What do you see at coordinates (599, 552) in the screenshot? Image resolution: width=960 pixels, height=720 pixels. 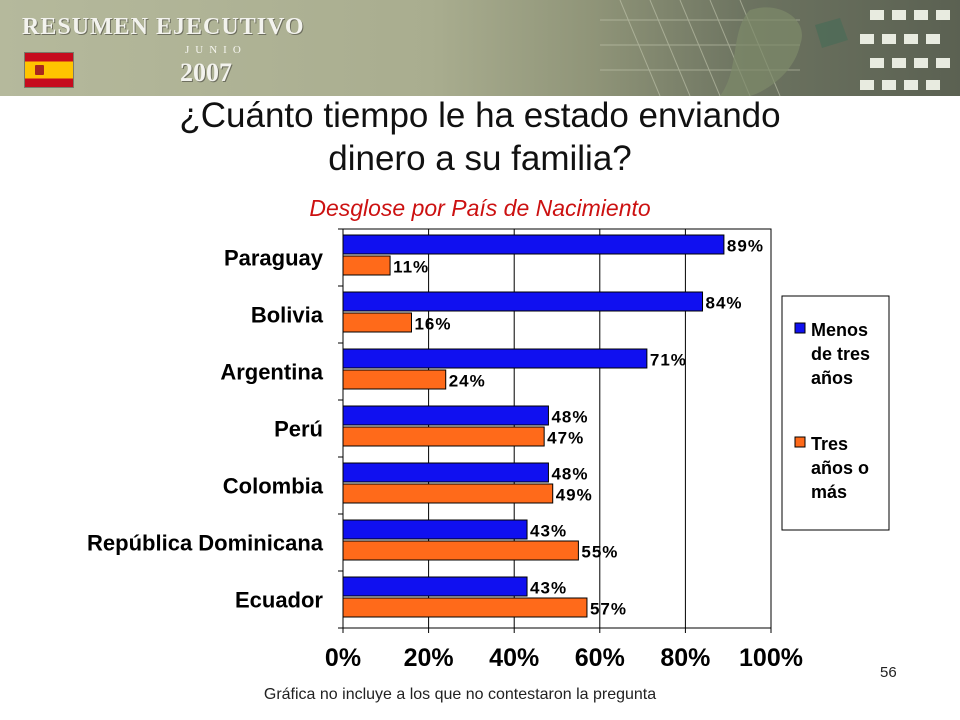 I see `data-label: 55%` at bounding box center [599, 552].